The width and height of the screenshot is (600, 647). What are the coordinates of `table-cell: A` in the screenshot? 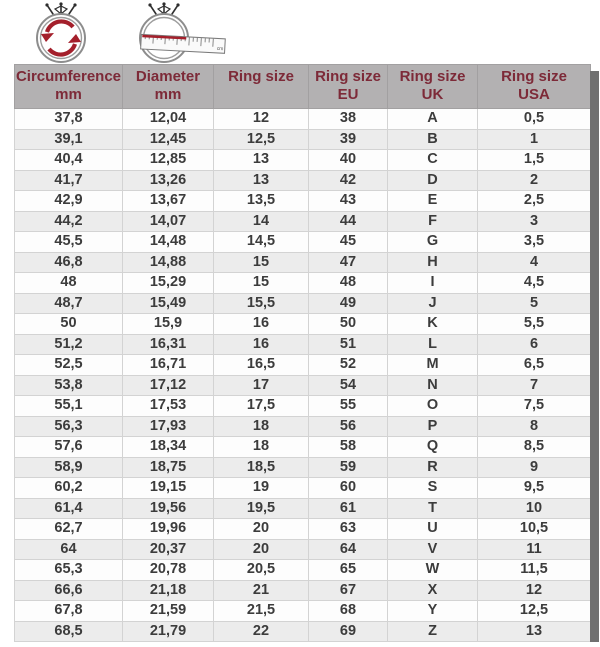 It's located at (432, 119).